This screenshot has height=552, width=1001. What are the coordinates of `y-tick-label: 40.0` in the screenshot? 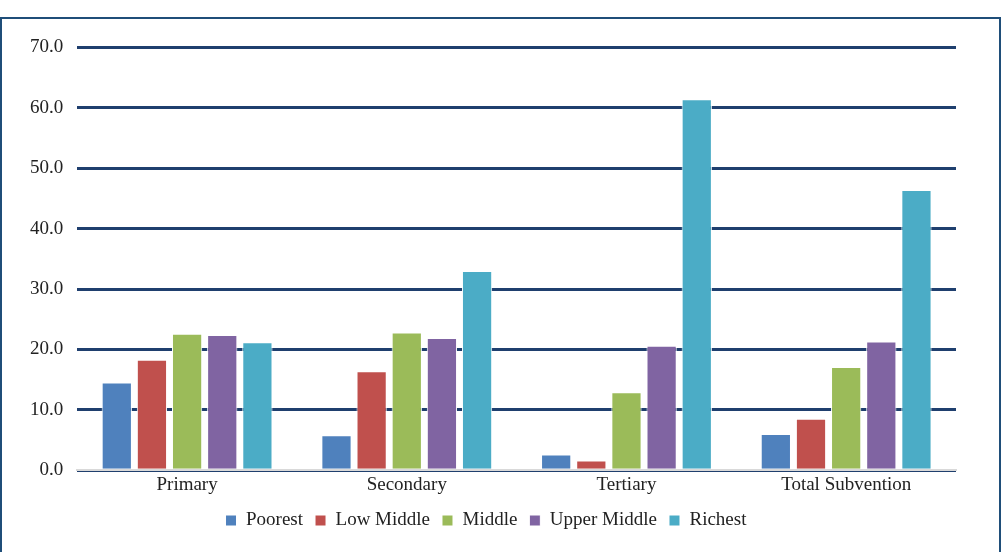 It's located at (47, 227).